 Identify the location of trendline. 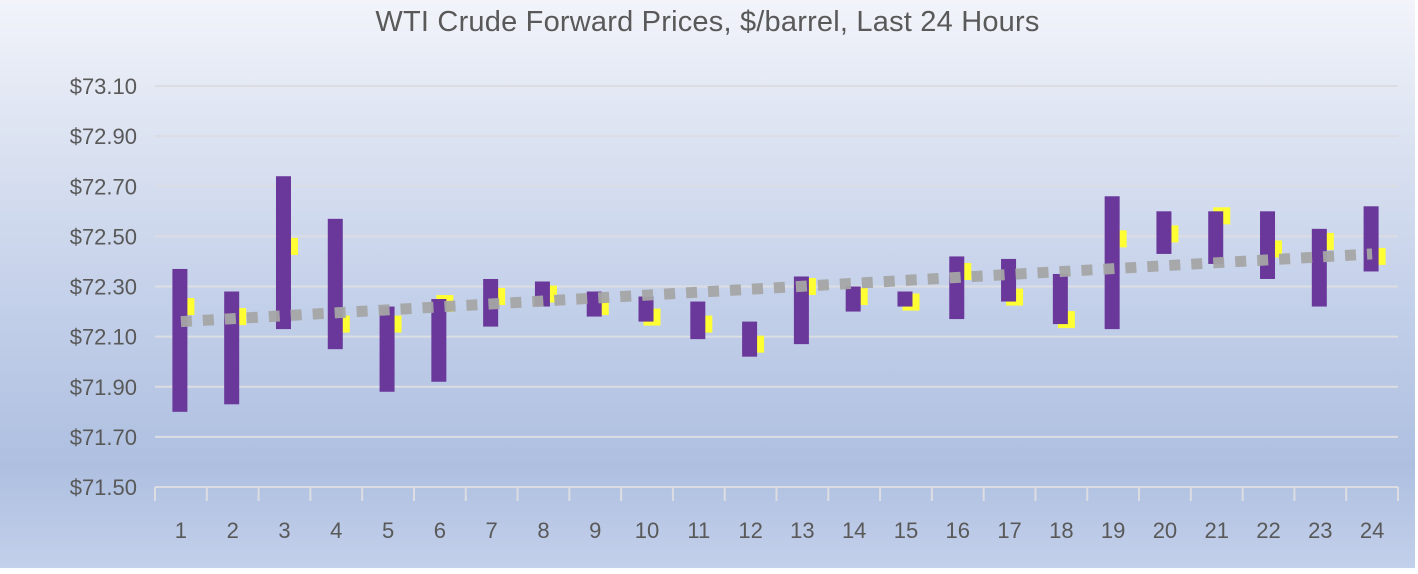
(776, 288).